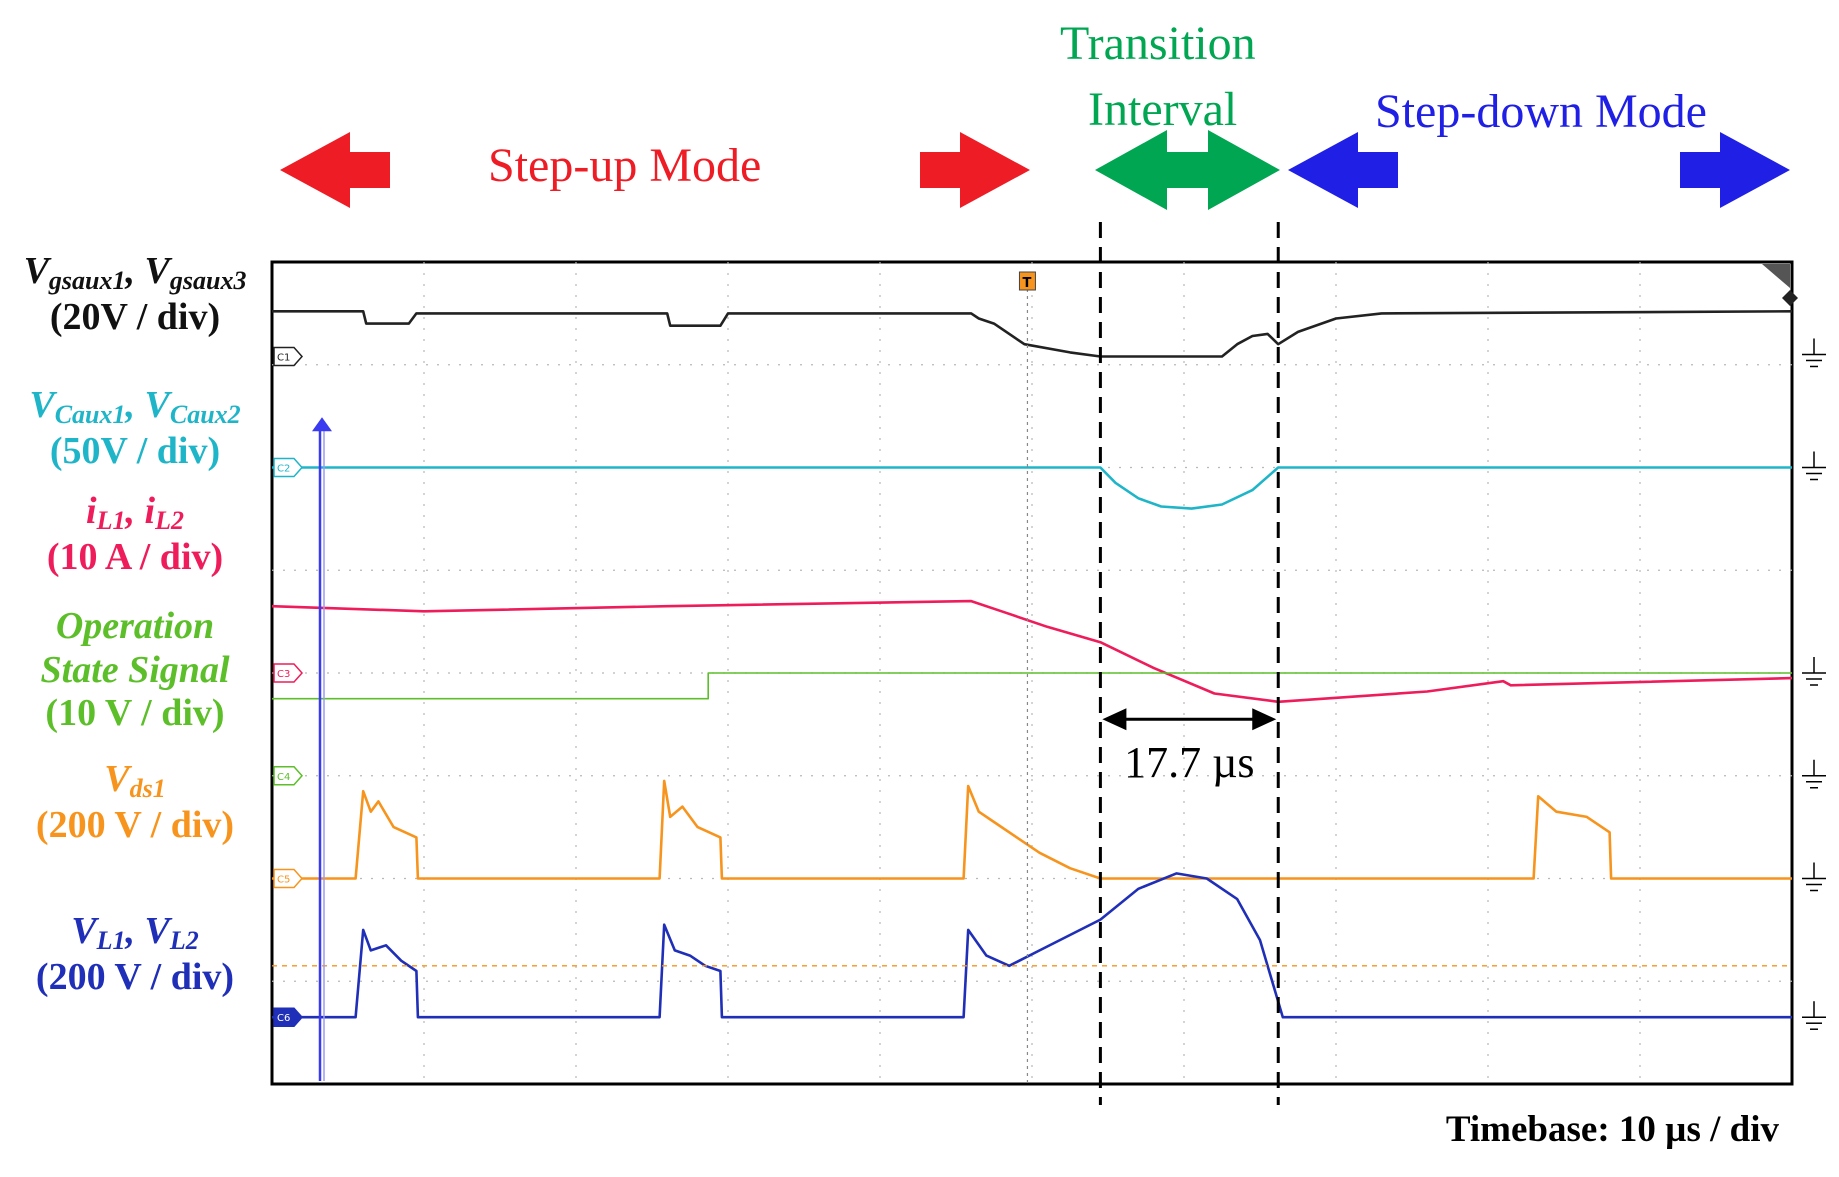  I want to click on channel-marker-c2, so click(288, 467).